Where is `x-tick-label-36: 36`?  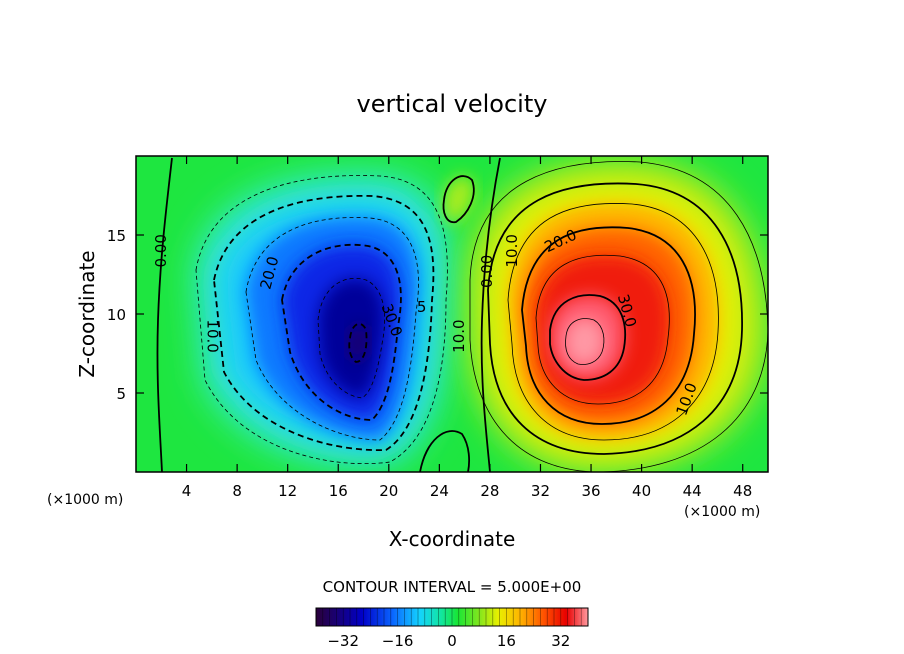 x-tick-label-36: 36 is located at coordinates (590, 491).